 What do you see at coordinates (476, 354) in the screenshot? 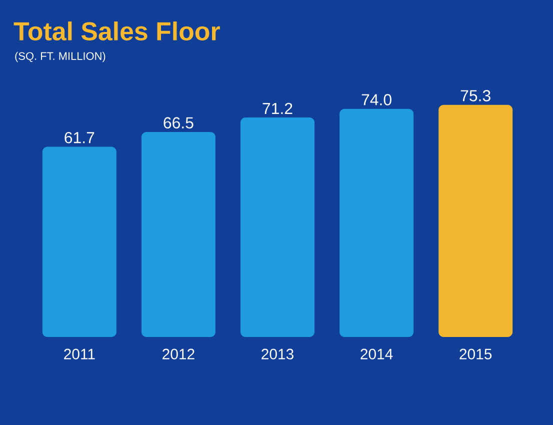
I see `x-tick-label: 2015` at bounding box center [476, 354].